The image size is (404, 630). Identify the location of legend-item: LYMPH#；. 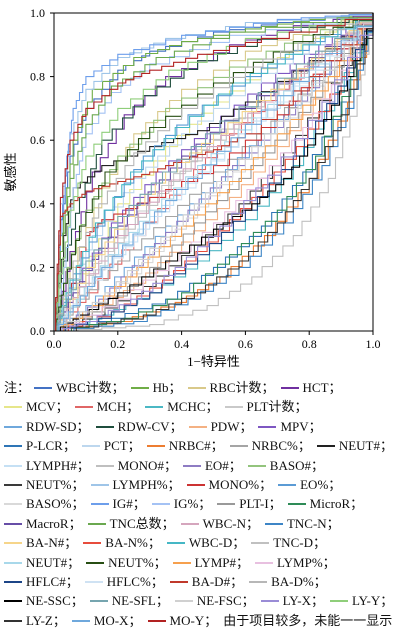
(47, 465).